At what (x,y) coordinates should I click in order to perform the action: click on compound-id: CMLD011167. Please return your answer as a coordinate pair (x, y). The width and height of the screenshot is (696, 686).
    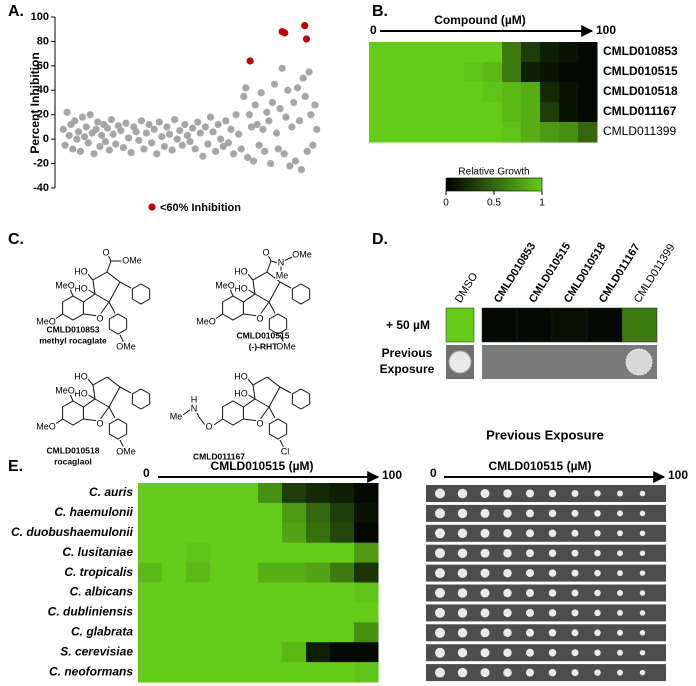
    Looking at the image, I should click on (219, 456).